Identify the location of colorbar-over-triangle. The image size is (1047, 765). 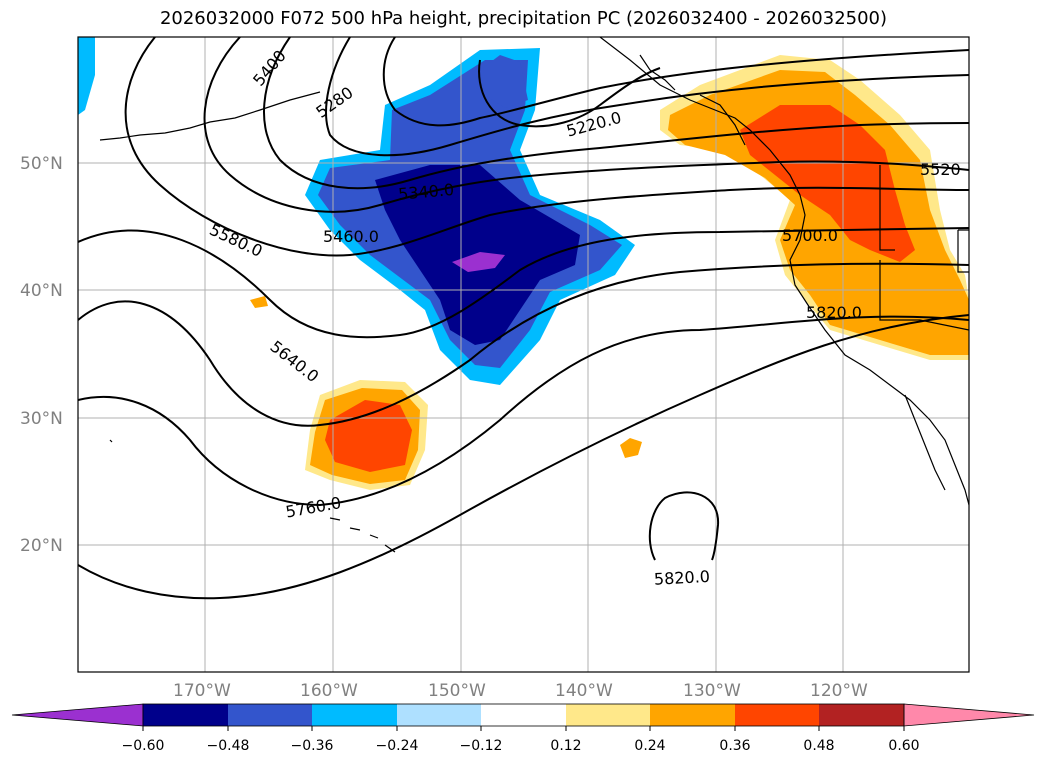
(969, 715).